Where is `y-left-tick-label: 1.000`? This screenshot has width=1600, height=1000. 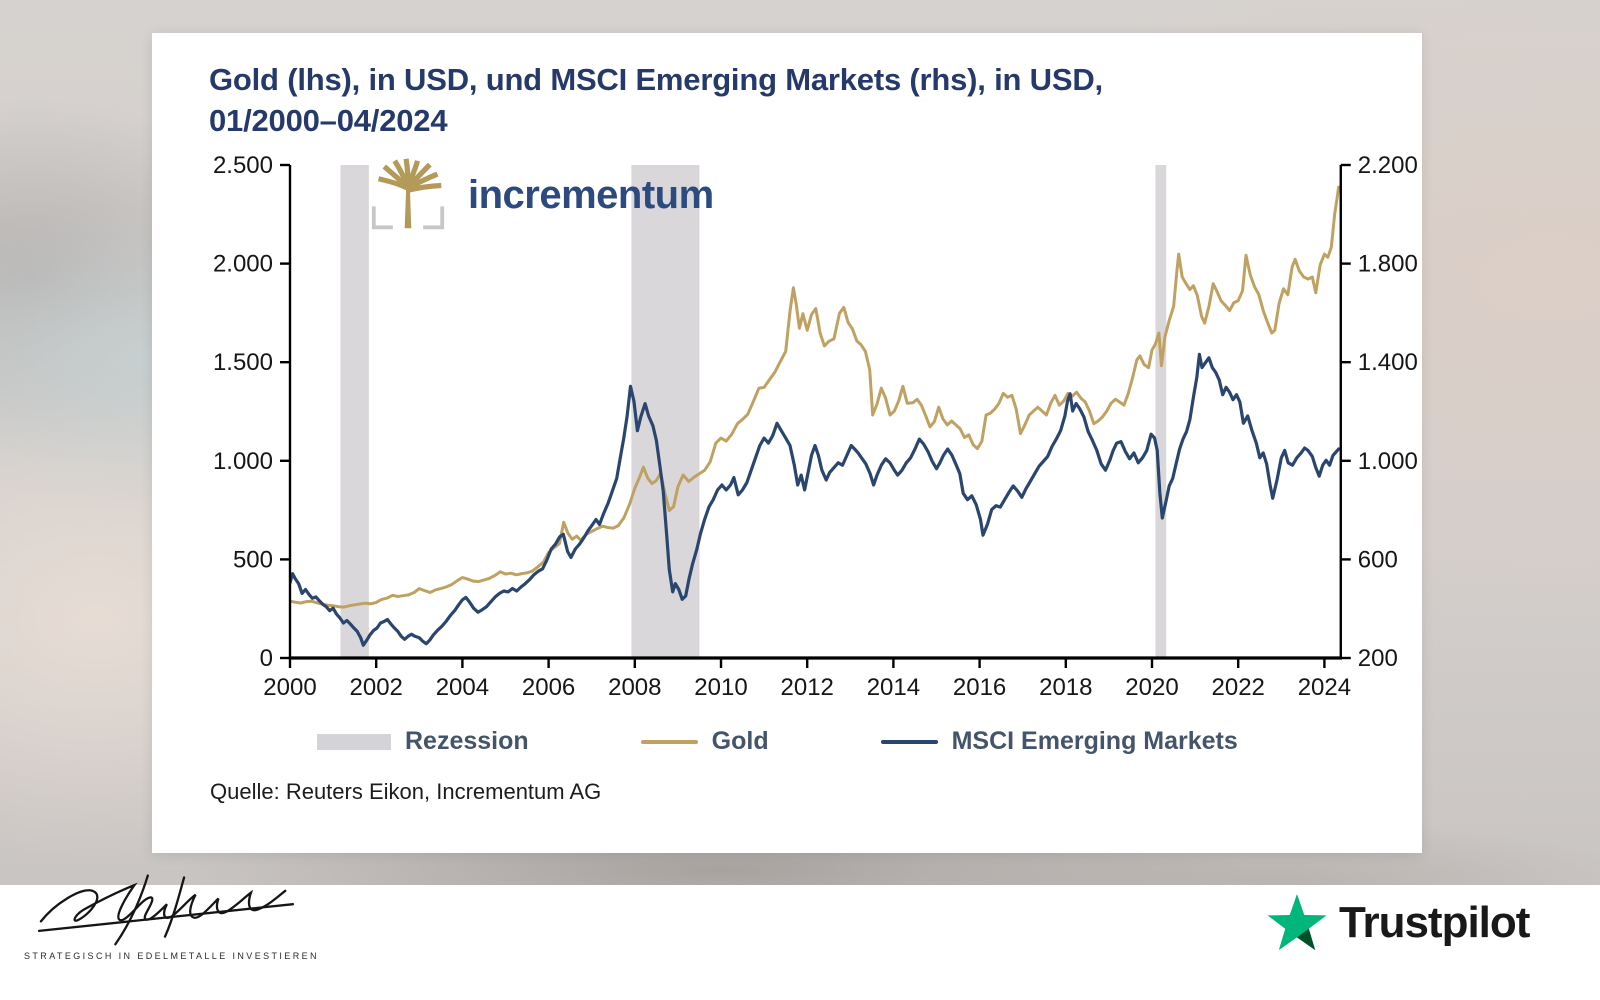 y-left-tick-label: 1.000 is located at coordinates (243, 461).